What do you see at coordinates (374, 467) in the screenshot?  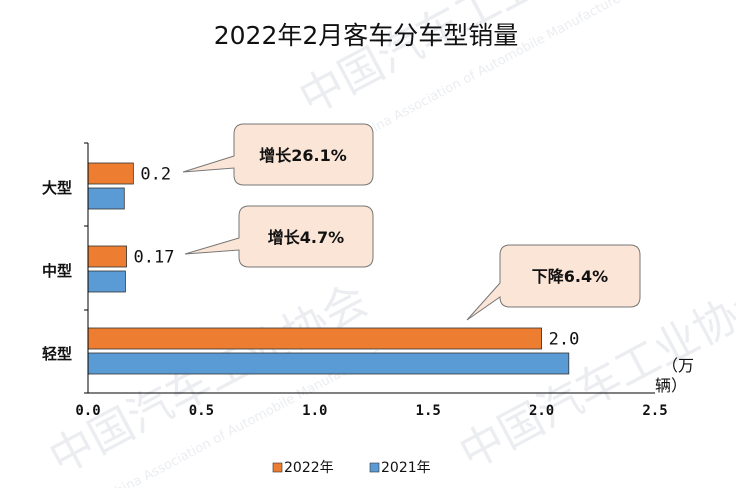 I see `legend-swatch-2021` at bounding box center [374, 467].